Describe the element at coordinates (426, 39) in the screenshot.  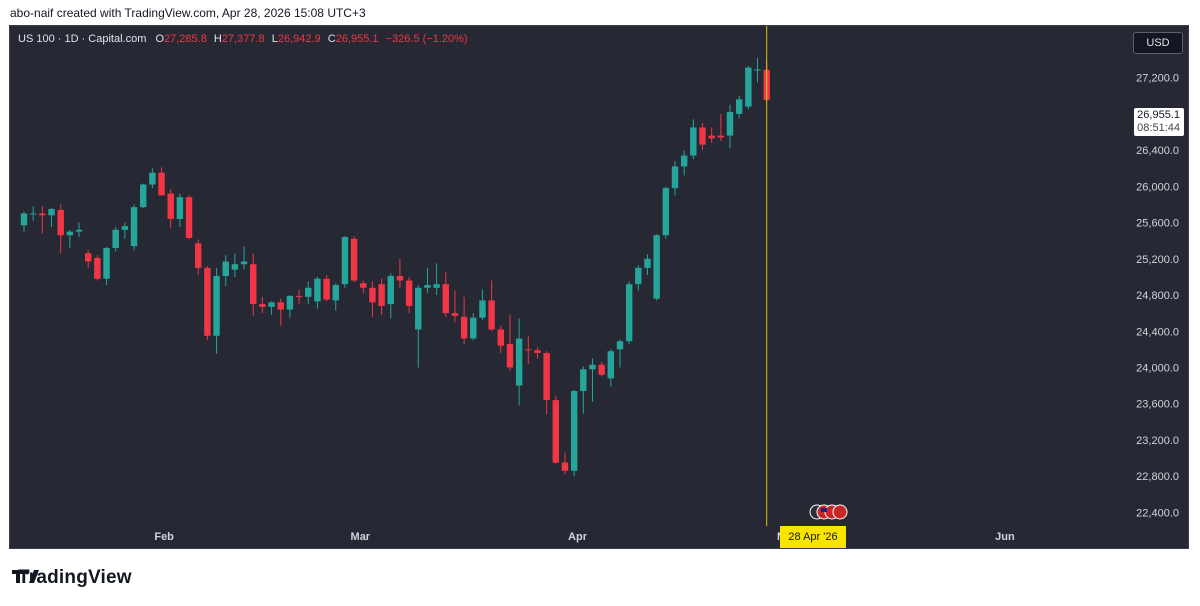
I see `change-value: −326.5 (−1.20%)` at that location.